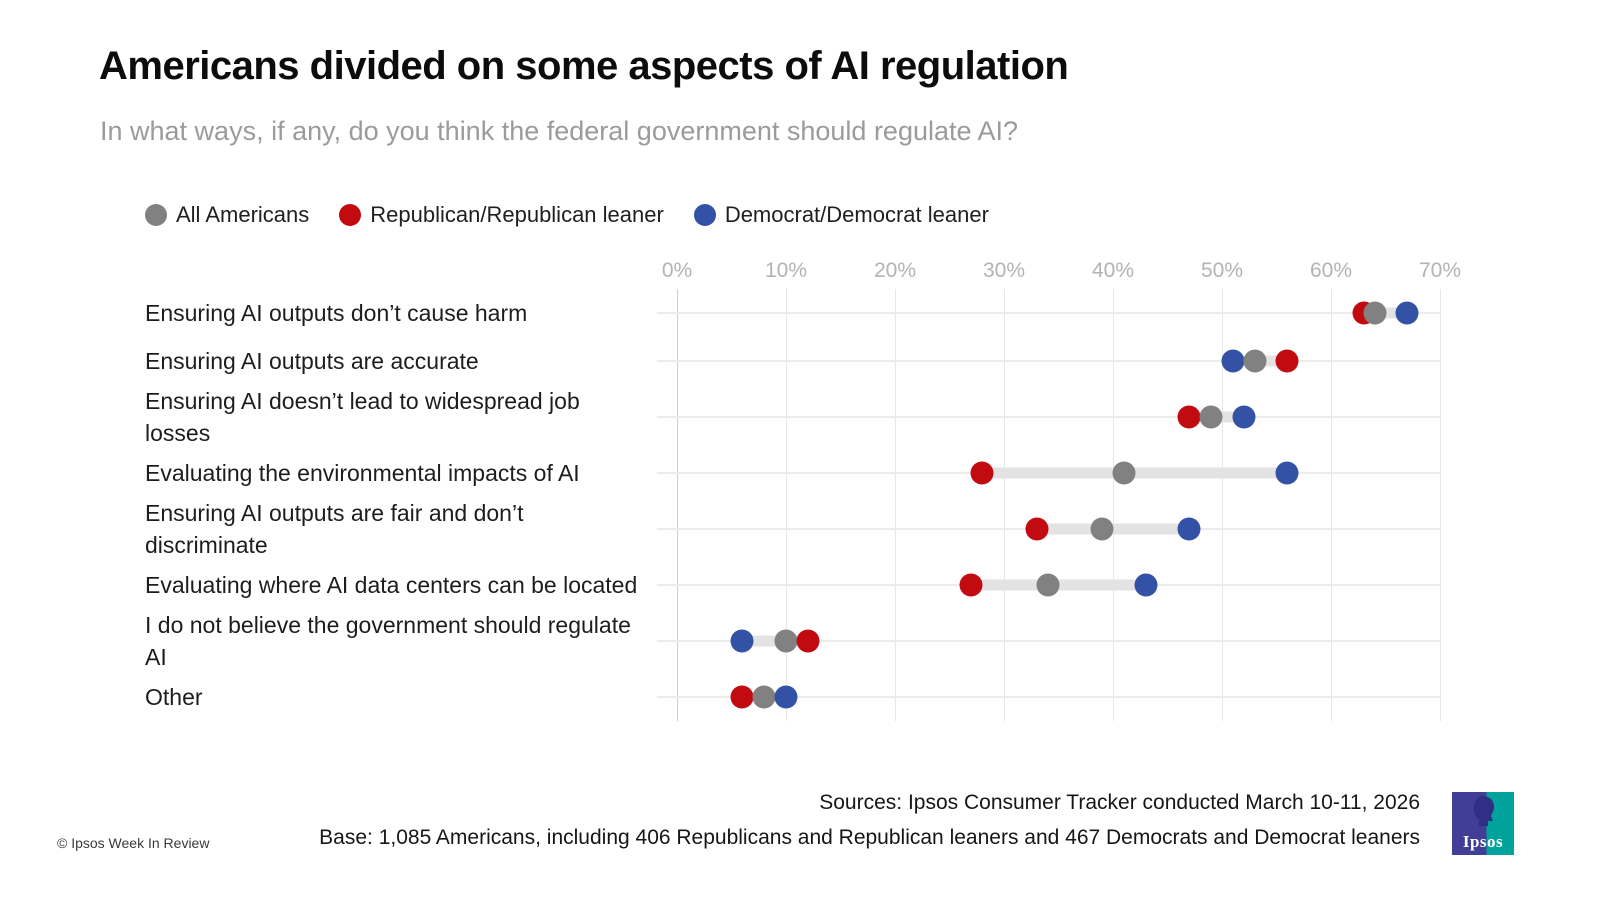 This screenshot has height=900, width=1600. Describe the element at coordinates (174, 697) in the screenshot. I see `category-label: Other` at that location.